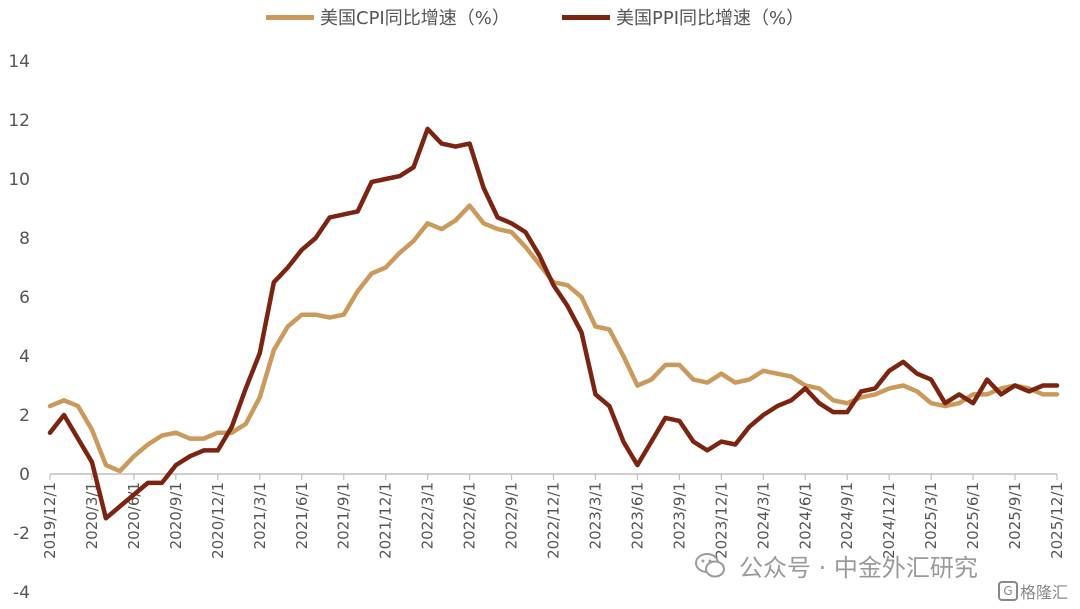 This screenshot has width=1080, height=609. I want to click on x-tick-label: 2021/9/1, so click(344, 515).